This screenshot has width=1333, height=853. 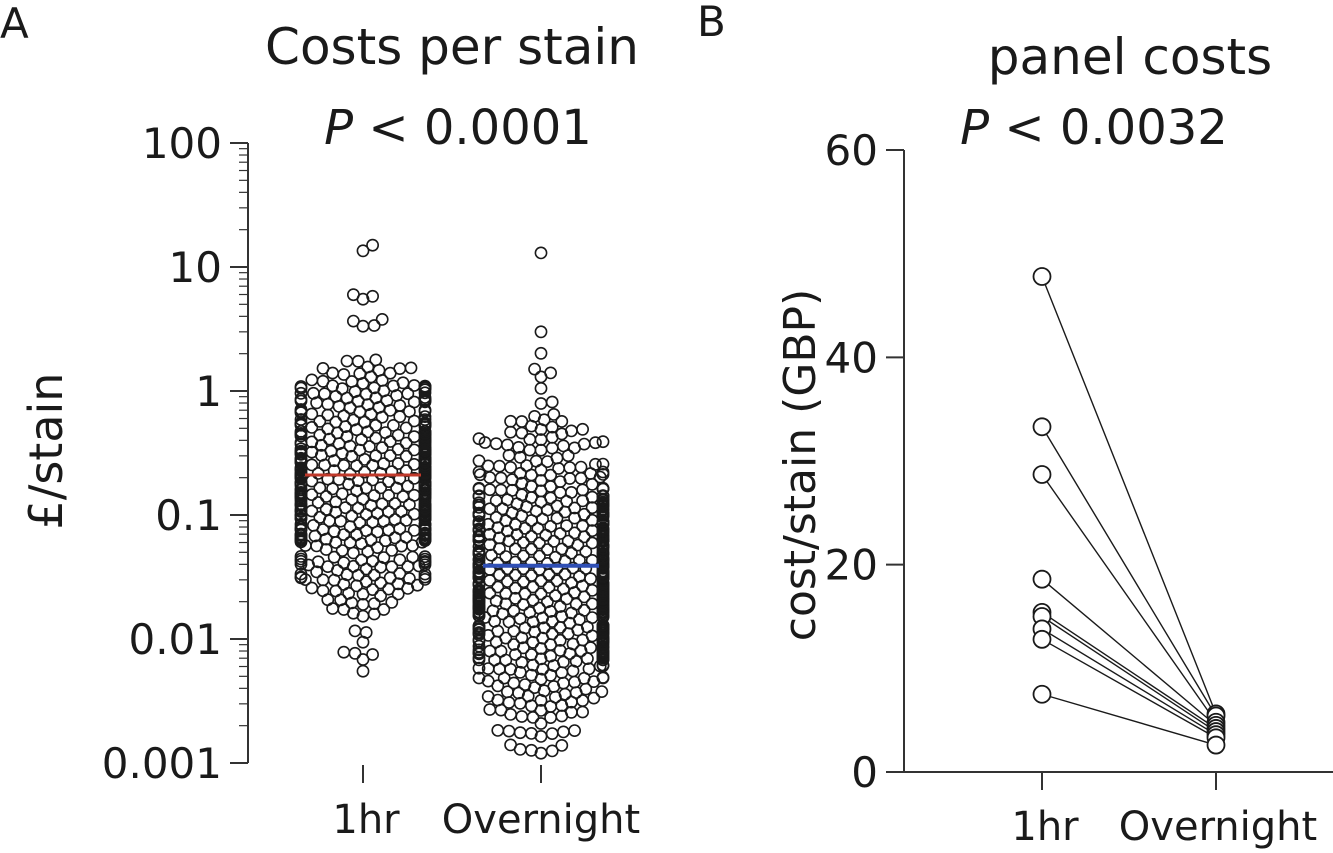 What do you see at coordinates (452, 520) in the screenshot?
I see `panel-a-medians` at bounding box center [452, 520].